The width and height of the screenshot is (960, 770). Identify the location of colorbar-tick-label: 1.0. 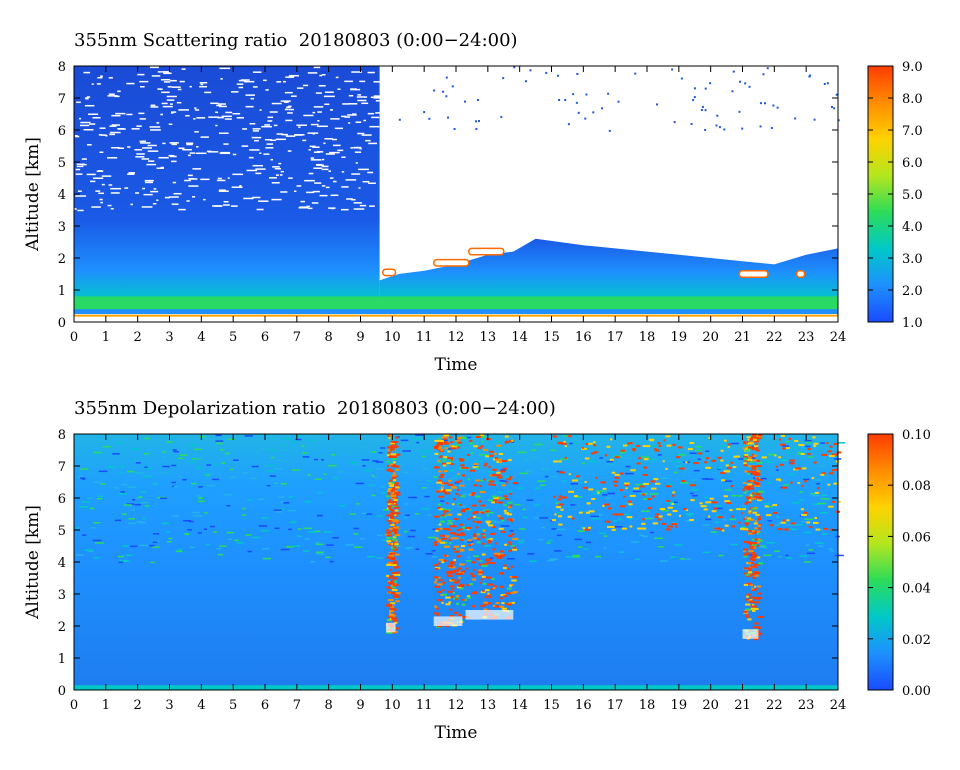
(912, 323).